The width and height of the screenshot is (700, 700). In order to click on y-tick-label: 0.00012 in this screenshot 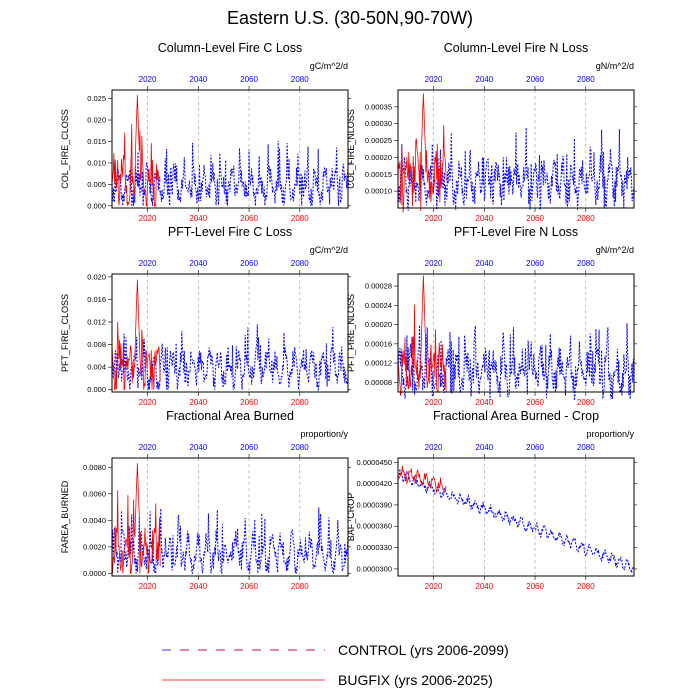, I will do `click(378, 363)`.